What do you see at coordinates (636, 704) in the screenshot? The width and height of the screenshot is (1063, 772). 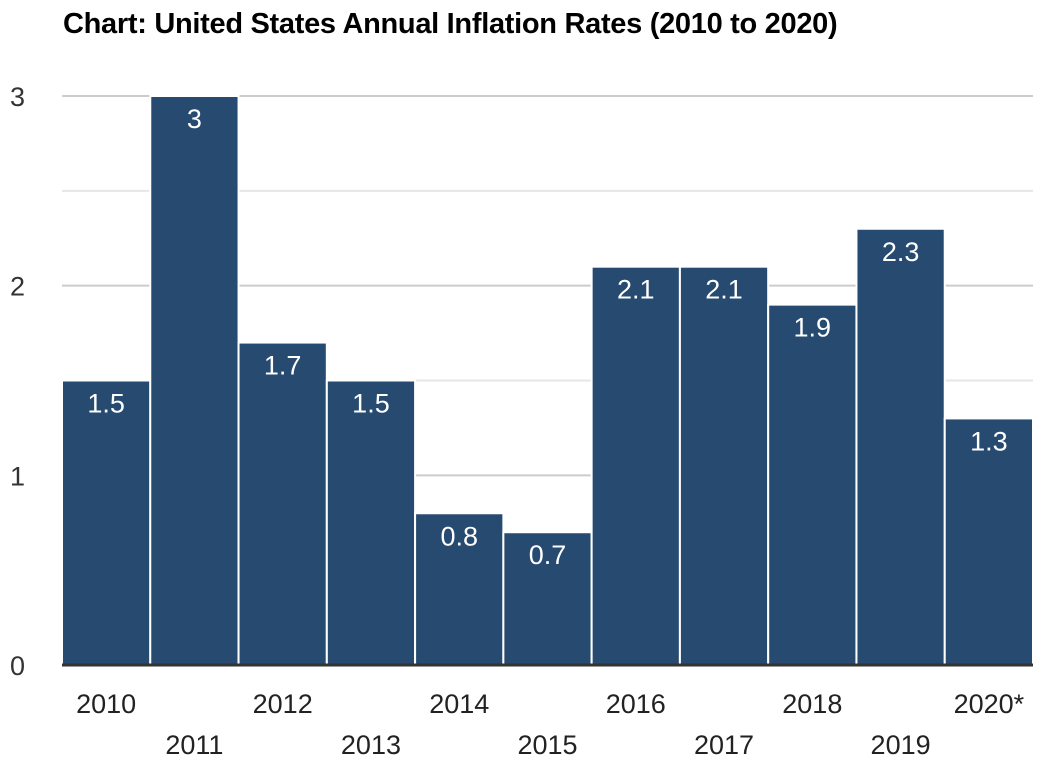 I see `x-tick-label: 2016` at bounding box center [636, 704].